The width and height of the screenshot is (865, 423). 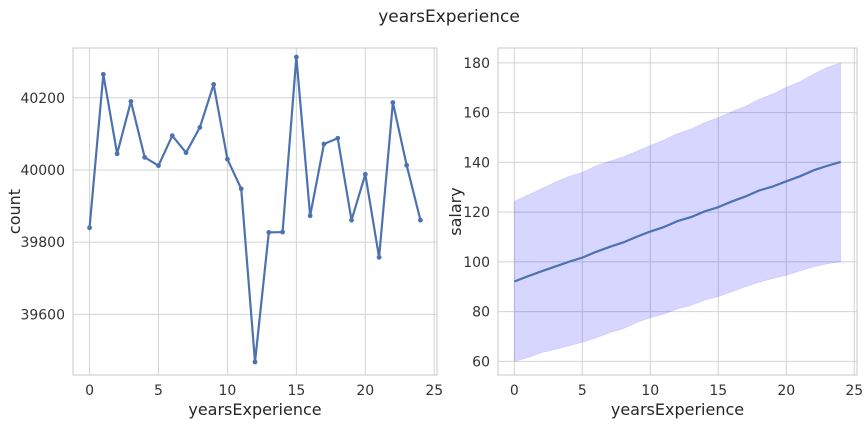 I want to click on y-tick-labels: 60 80 100 120 140 160 180, so click(x=476, y=213).